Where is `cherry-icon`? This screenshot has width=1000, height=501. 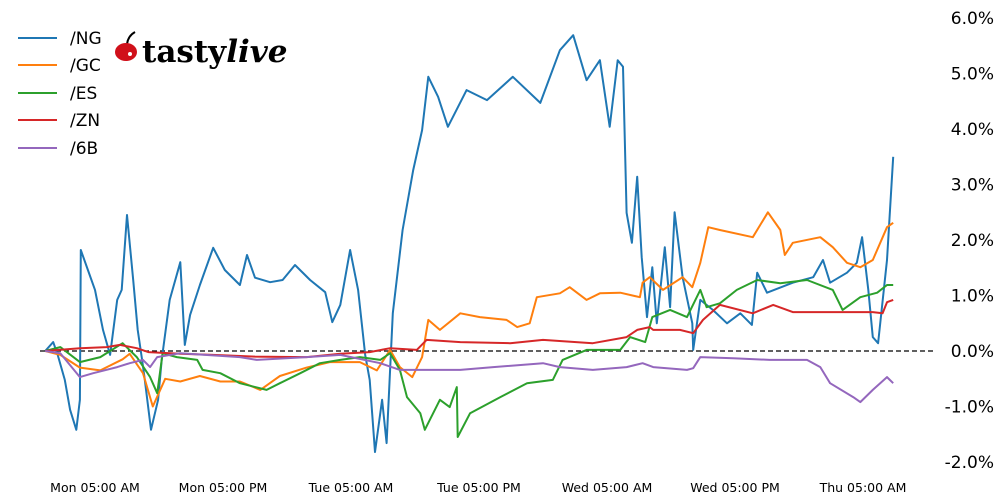 cherry-icon is located at coordinates (126, 52).